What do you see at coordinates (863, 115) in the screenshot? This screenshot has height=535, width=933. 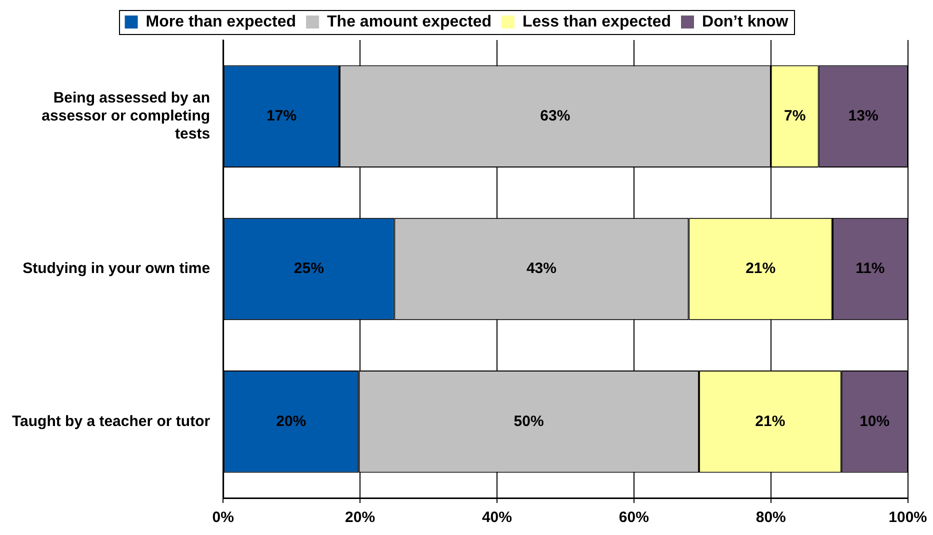 I see `data-label: 13%` at bounding box center [863, 115].